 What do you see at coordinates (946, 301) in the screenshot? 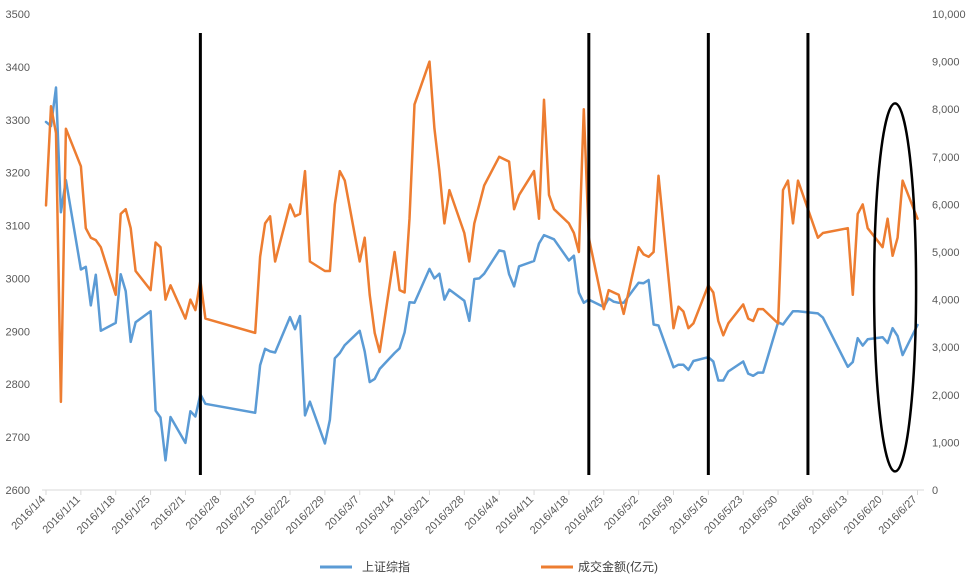
I see `y-right-tick-label: 4,000` at bounding box center [946, 301].